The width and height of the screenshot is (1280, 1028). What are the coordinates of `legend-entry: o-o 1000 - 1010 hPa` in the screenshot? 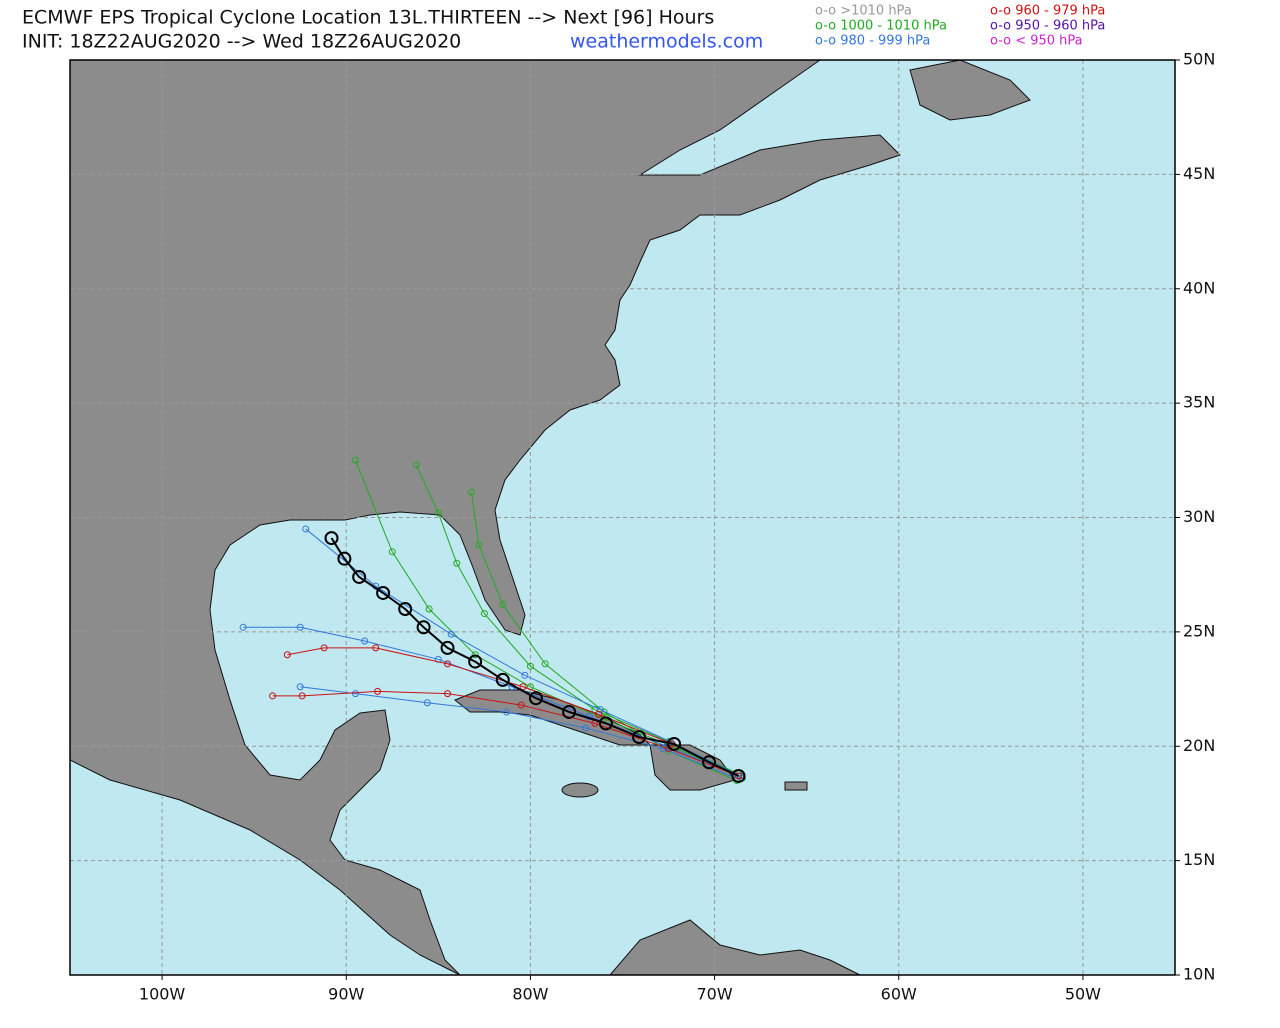 It's located at (881, 26).